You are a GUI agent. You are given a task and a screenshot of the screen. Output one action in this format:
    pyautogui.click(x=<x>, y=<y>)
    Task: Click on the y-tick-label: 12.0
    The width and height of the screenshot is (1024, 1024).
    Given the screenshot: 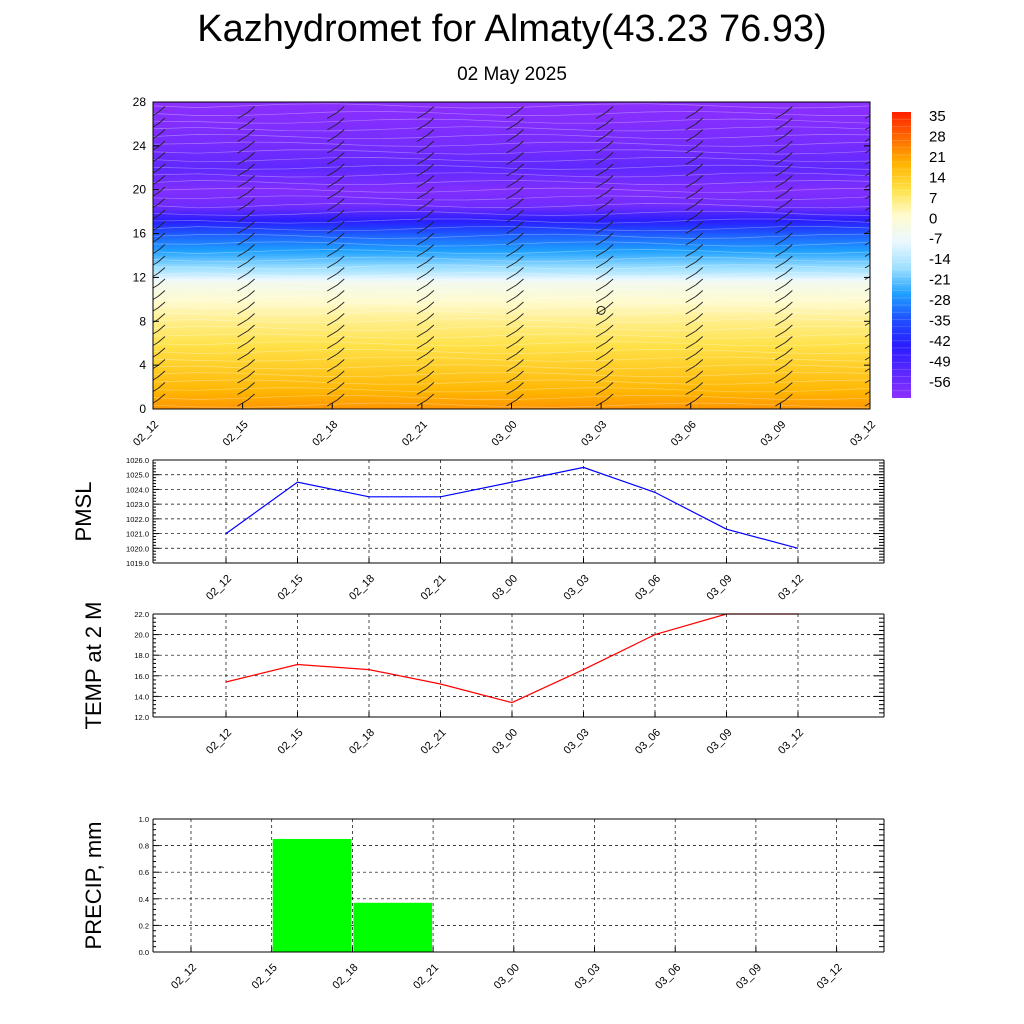 What is the action you would take?
    pyautogui.click(x=141, y=717)
    